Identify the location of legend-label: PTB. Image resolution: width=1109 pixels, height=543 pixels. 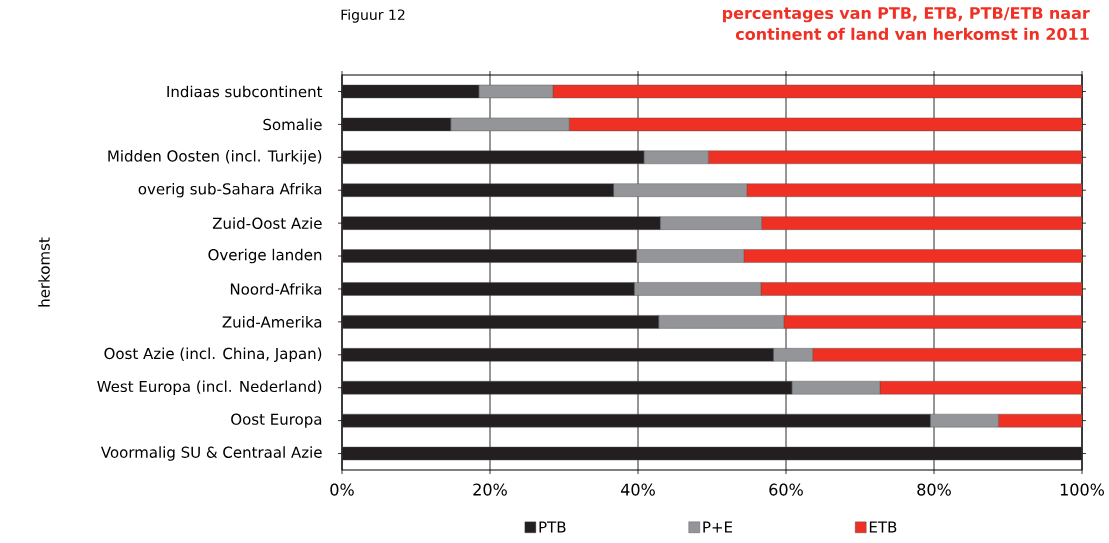
(552, 527).